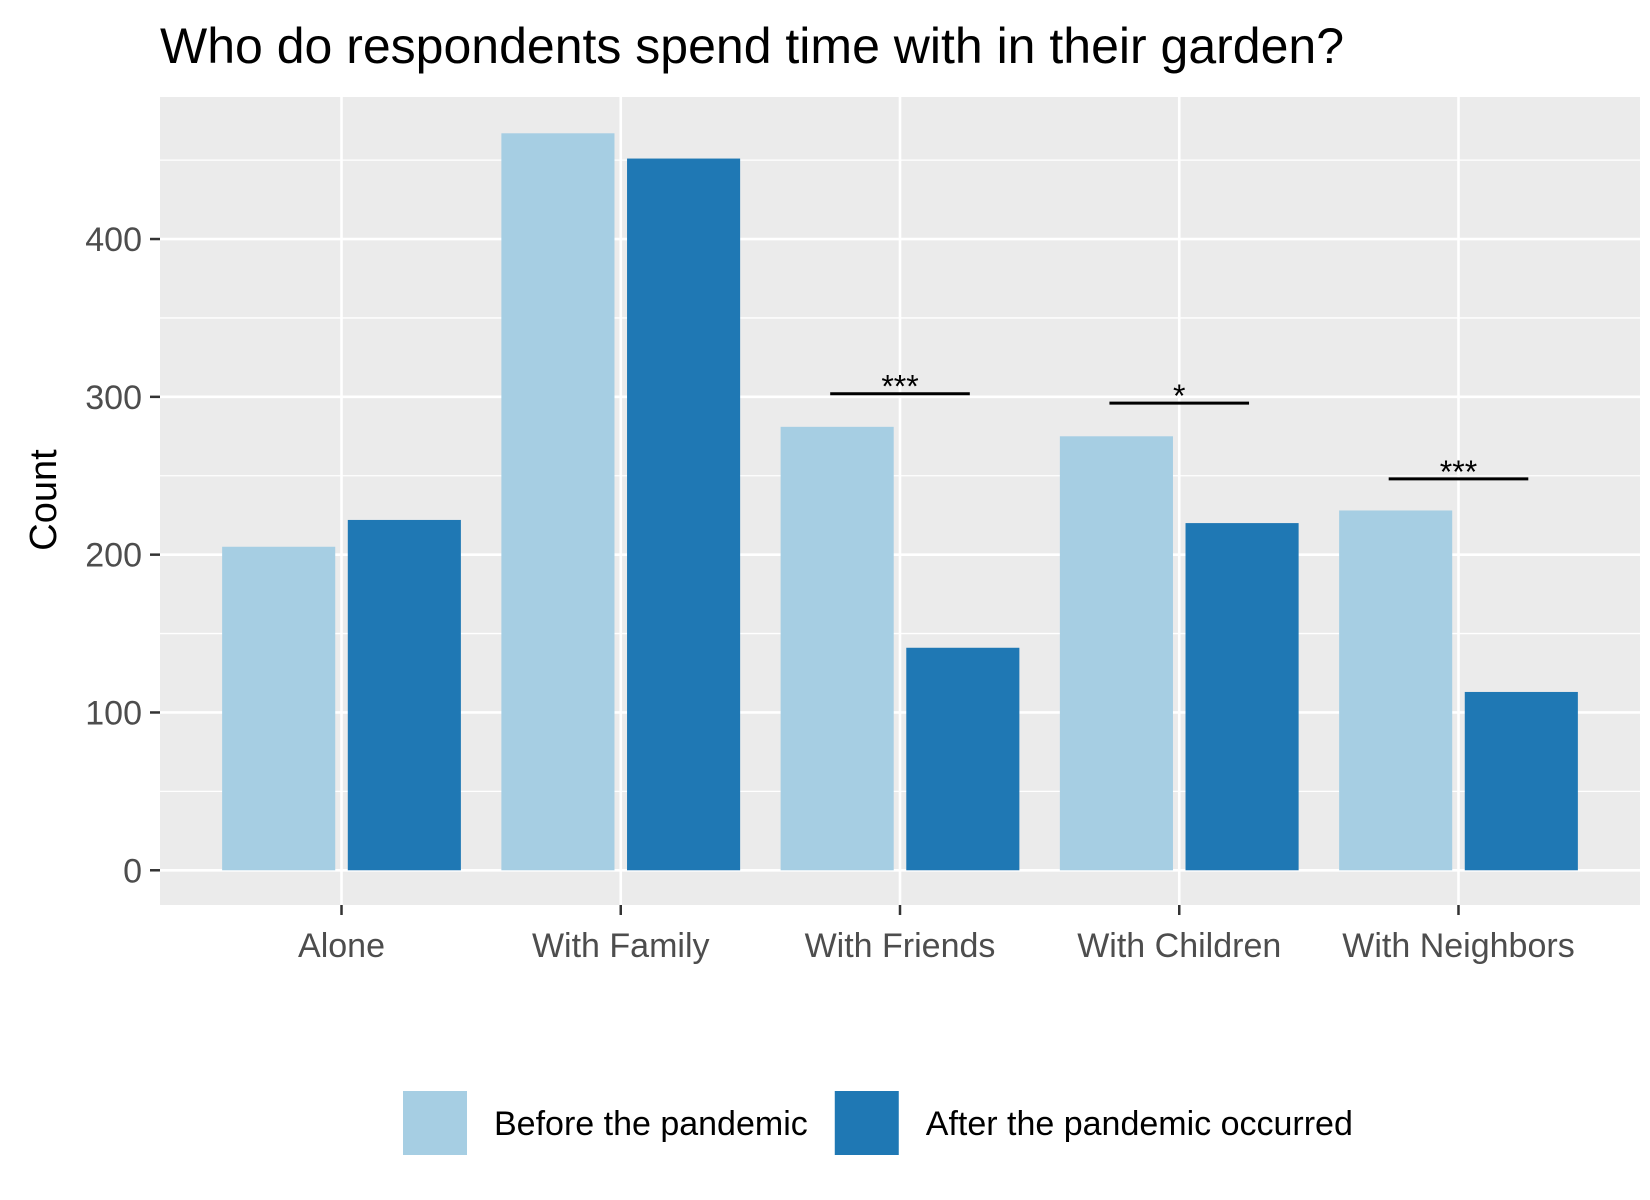 The width and height of the screenshot is (1650, 1200). What do you see at coordinates (404, 695) in the screenshot?
I see `bar-after-alone` at bounding box center [404, 695].